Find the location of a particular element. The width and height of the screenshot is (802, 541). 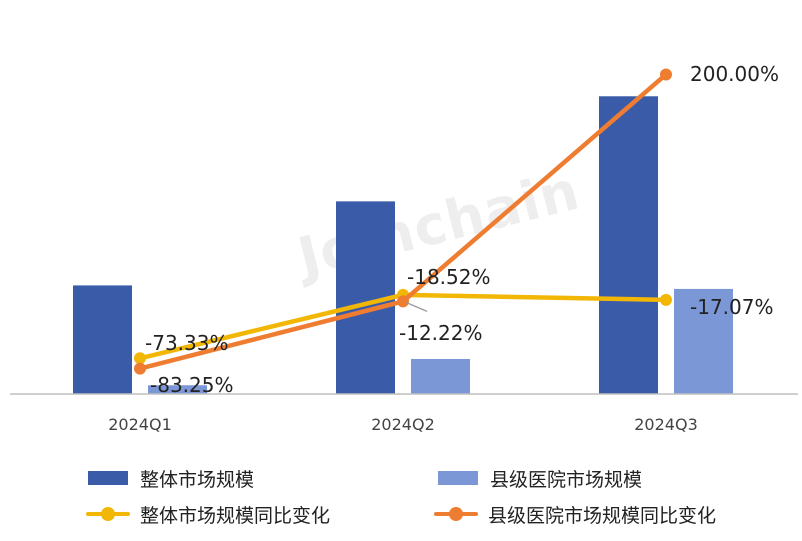

x-tick-label-1: 2024Q2 is located at coordinates (403, 424).